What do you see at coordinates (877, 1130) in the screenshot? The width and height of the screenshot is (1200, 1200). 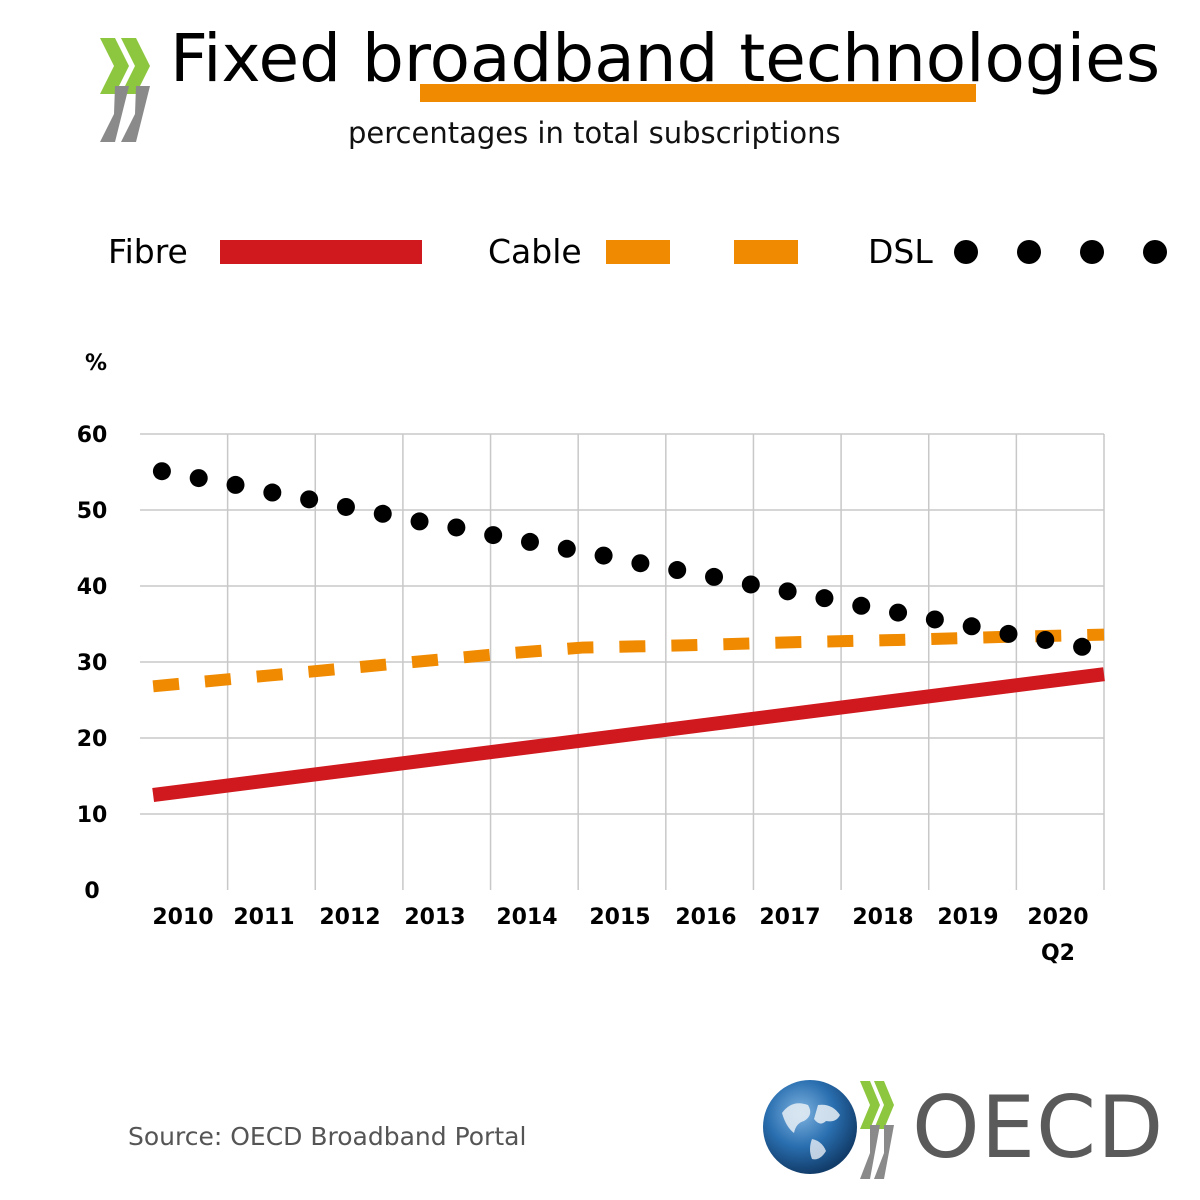 I see `logo-chevron-icon` at bounding box center [877, 1130].